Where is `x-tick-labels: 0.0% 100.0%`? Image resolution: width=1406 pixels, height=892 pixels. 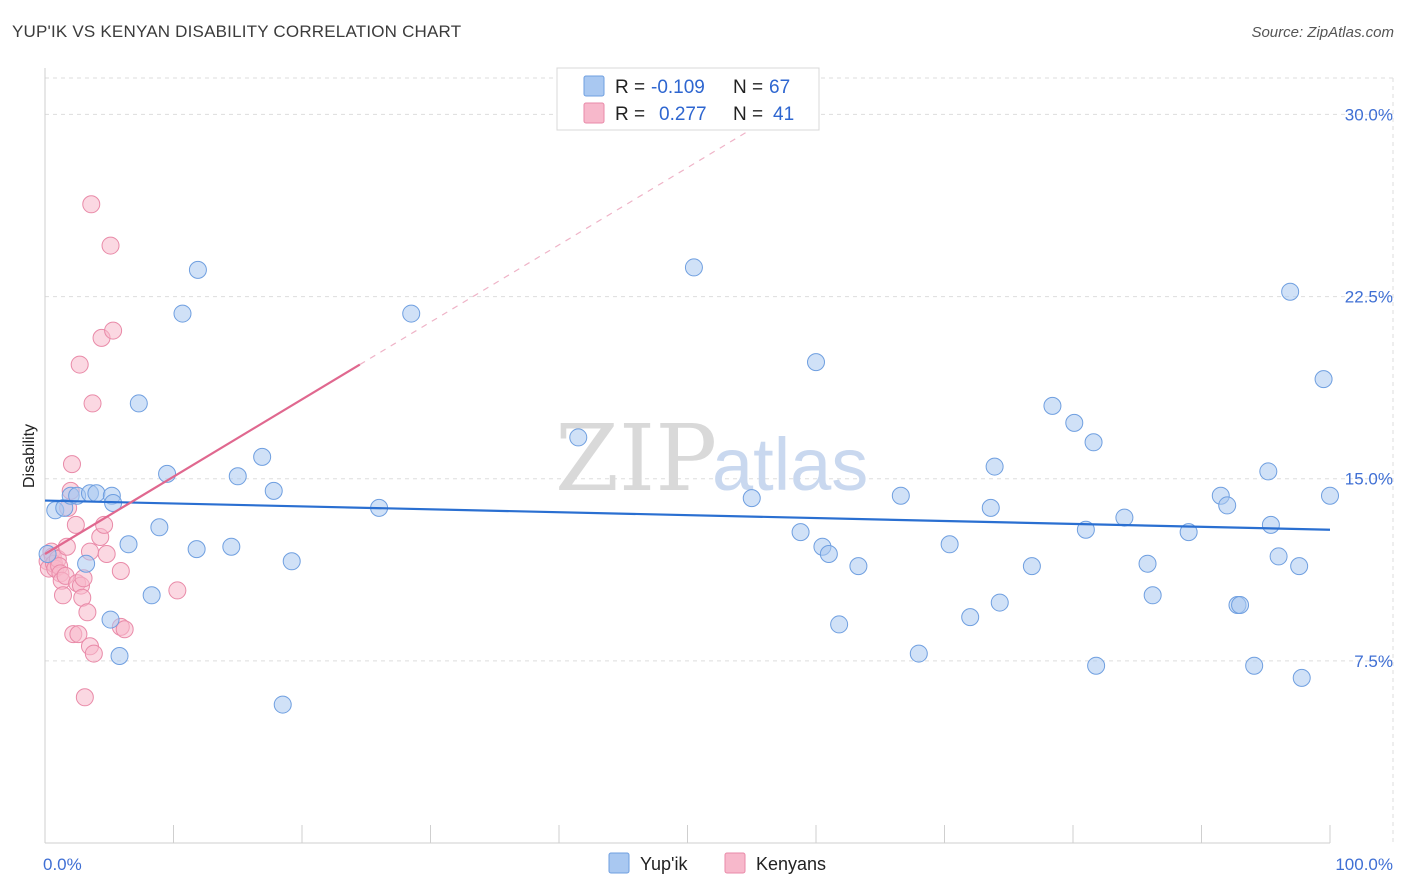
x-tick-labels: 0.0% 100.0% is located at coordinates (718, 864).